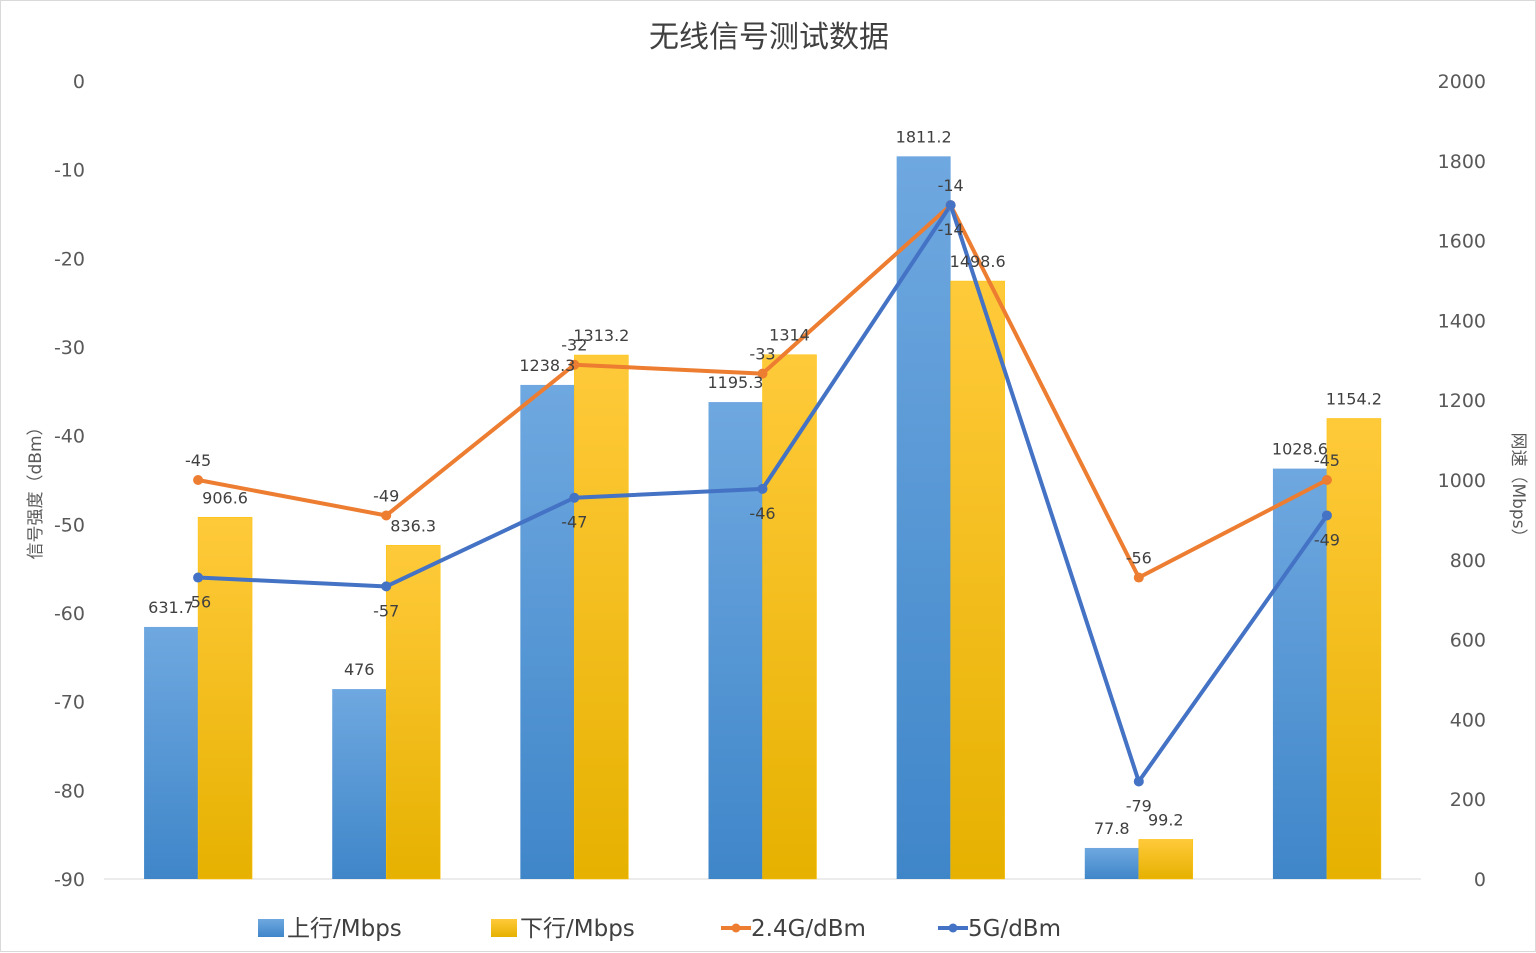 This screenshot has width=1536, height=953. What do you see at coordinates (978, 261) in the screenshot?
I see `data-label-download: 1498.6` at bounding box center [978, 261].